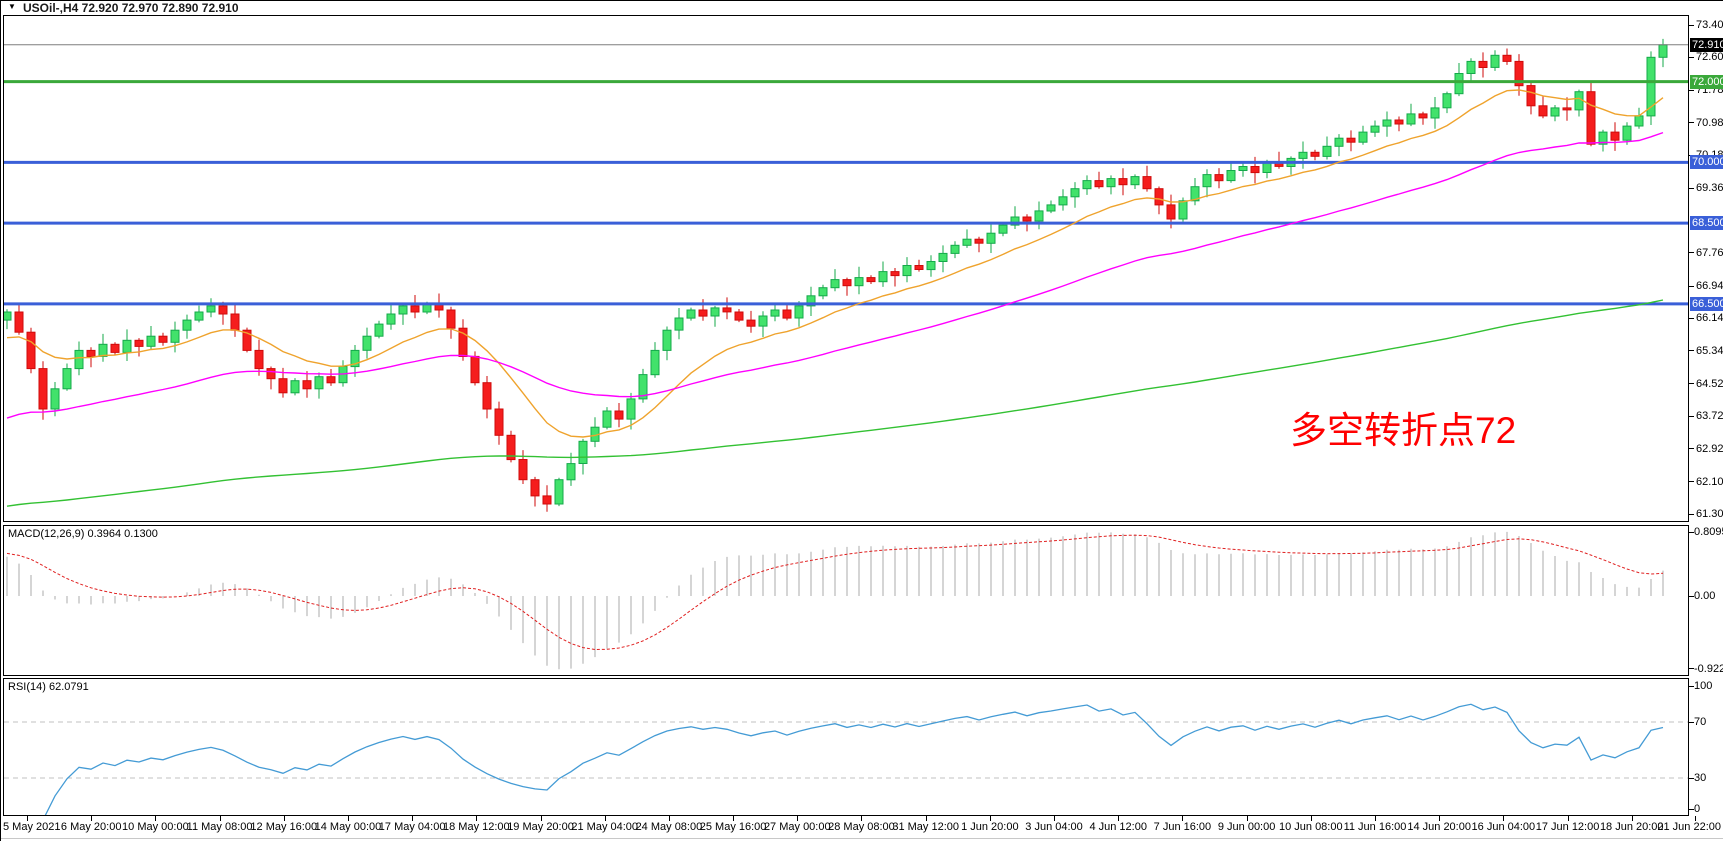 The width and height of the screenshot is (1723, 841). I want to click on price-axis-label: 73.400, so click(1709, 25).